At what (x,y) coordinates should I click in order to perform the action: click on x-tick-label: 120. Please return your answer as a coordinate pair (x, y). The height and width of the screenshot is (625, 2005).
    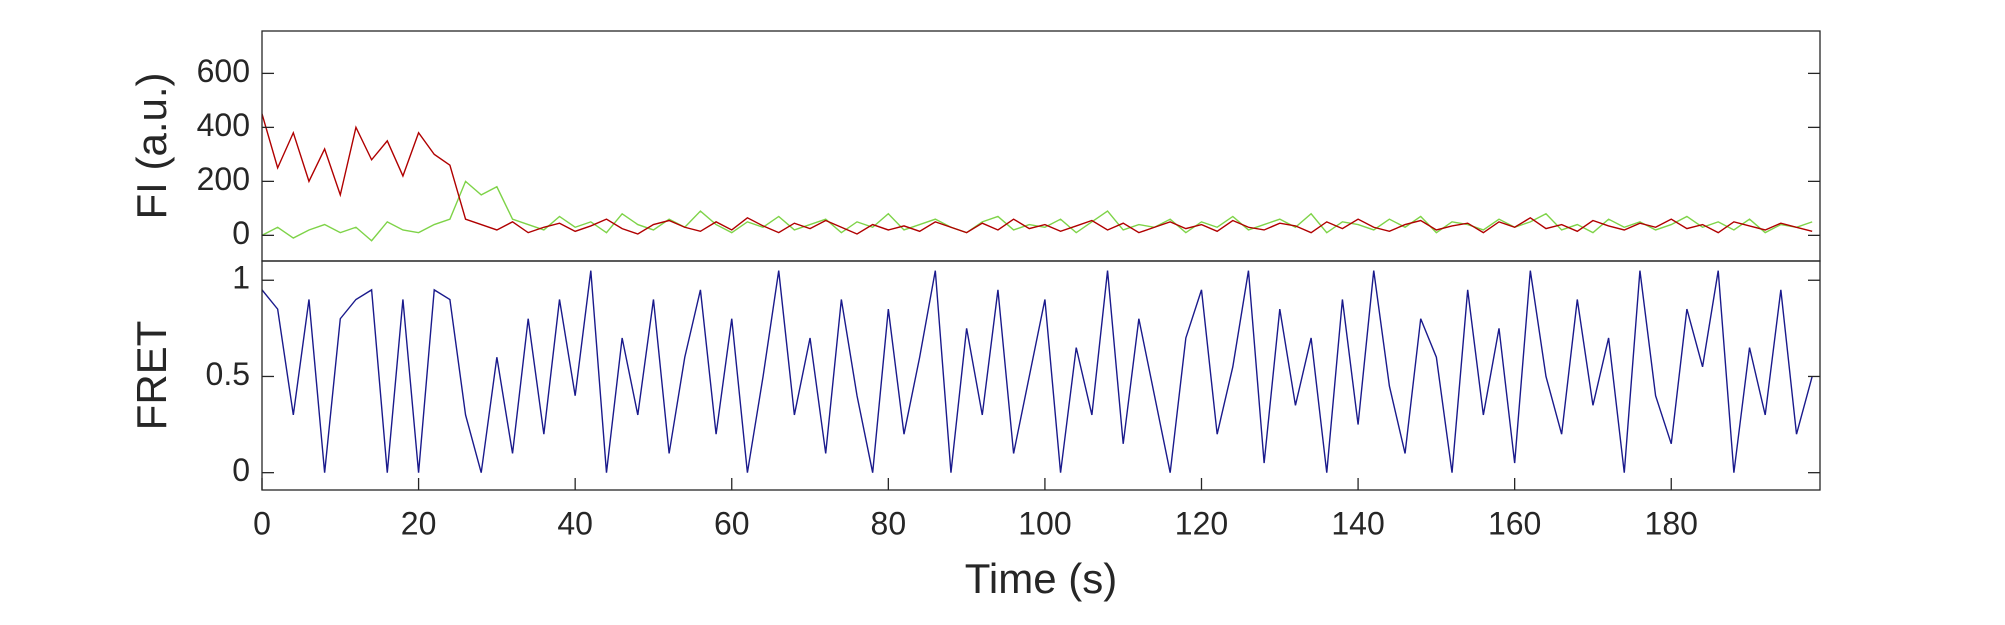
    Looking at the image, I should click on (1201, 523).